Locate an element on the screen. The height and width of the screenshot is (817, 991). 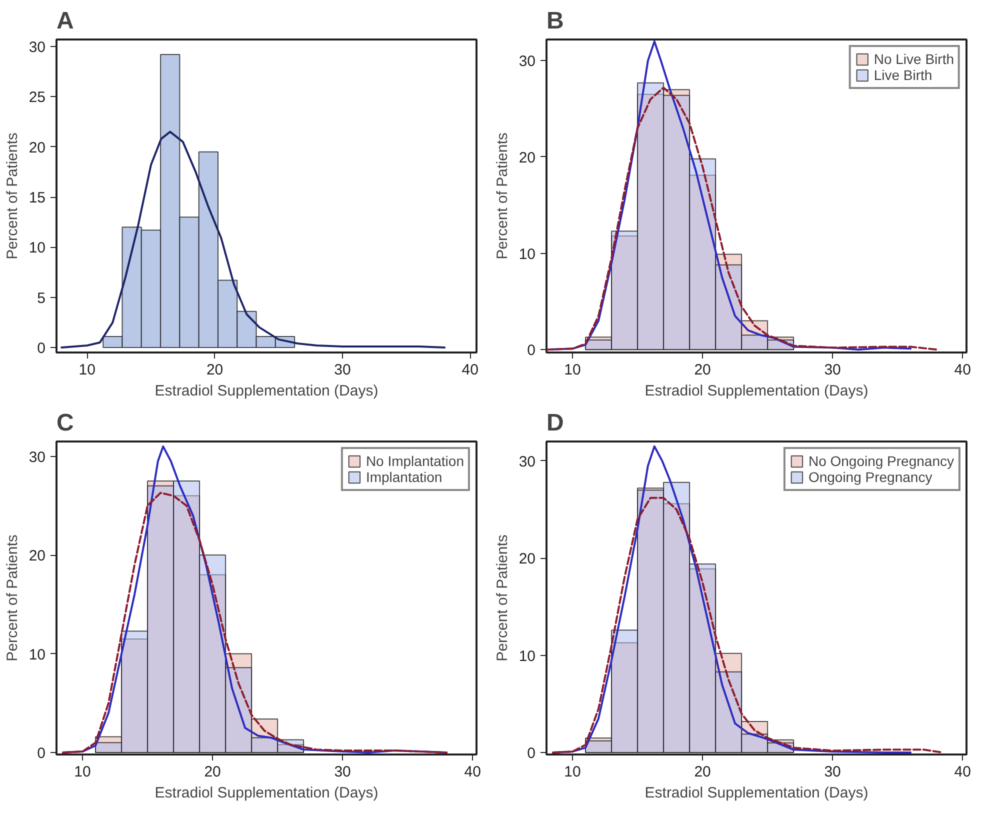
legend-label: Ongoing Pregnancy is located at coordinates (870, 477).